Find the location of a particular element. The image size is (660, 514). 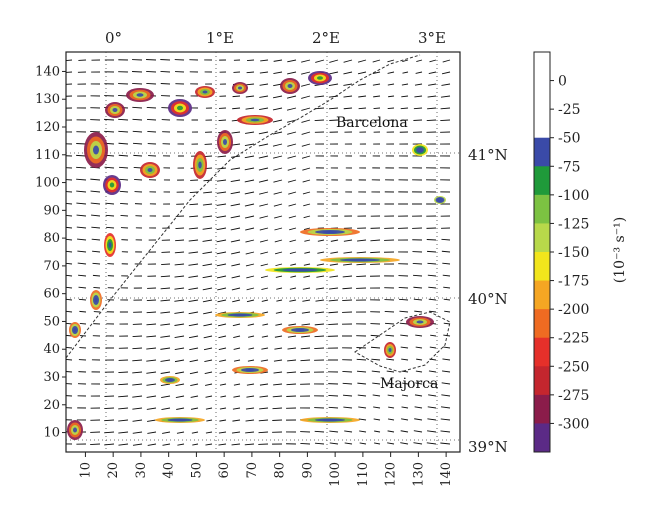

place-label-barcelona: Barcelona is located at coordinates (372, 123).